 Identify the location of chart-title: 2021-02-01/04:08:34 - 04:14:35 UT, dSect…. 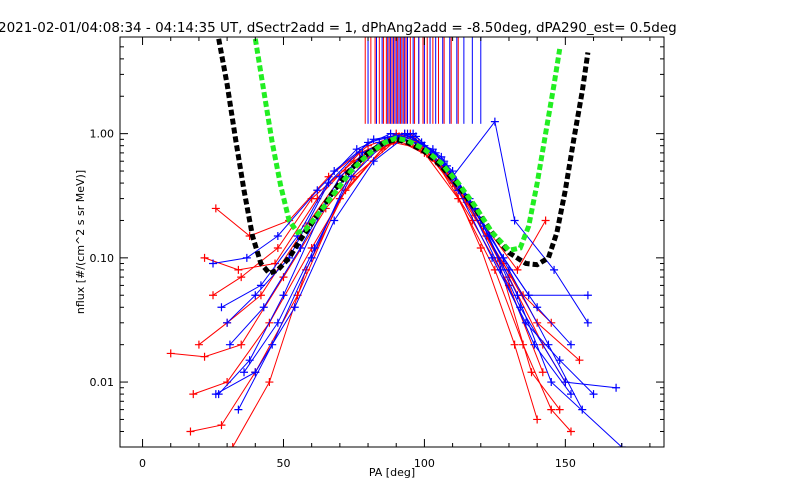
(338, 28).